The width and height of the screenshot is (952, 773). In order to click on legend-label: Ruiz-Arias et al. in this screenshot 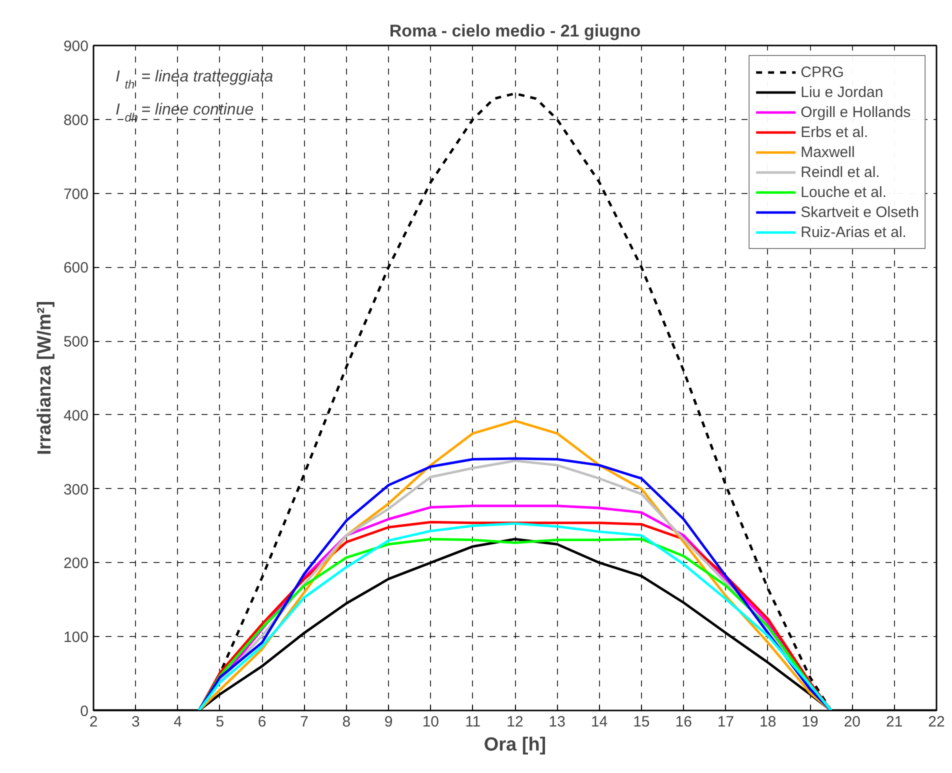, I will do `click(853, 232)`.